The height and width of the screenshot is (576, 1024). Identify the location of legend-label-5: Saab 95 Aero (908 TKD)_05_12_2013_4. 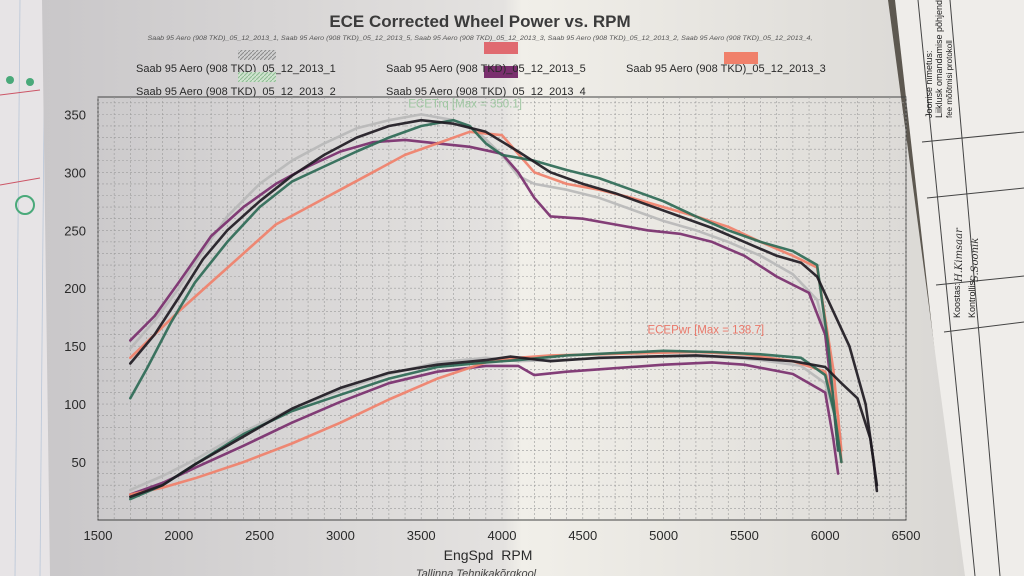
(486, 92).